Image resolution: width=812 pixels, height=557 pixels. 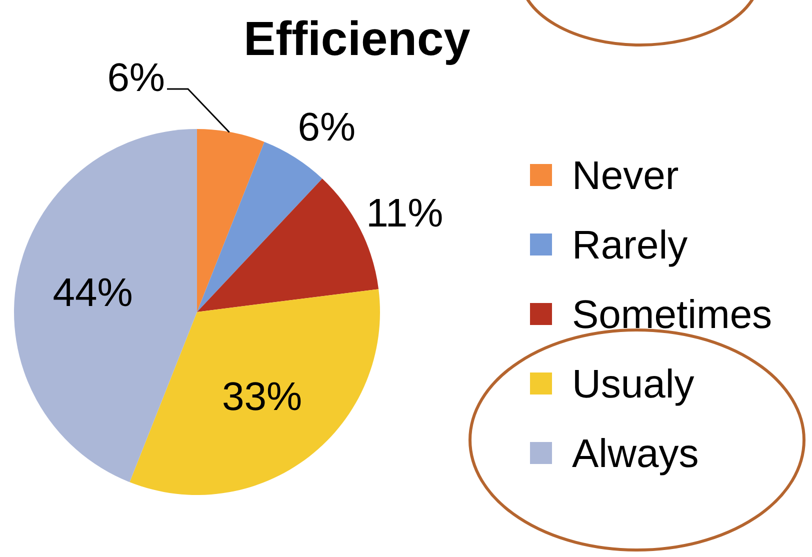 What do you see at coordinates (633, 384) in the screenshot?
I see `legend-label: Usualy` at bounding box center [633, 384].